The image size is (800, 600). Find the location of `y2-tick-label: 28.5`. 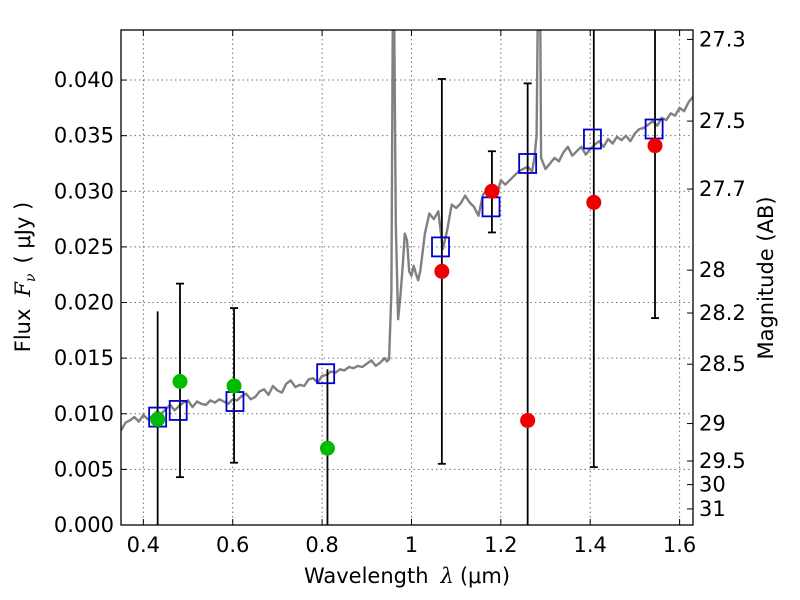

y2-tick-label: 28.5 is located at coordinates (722, 364).